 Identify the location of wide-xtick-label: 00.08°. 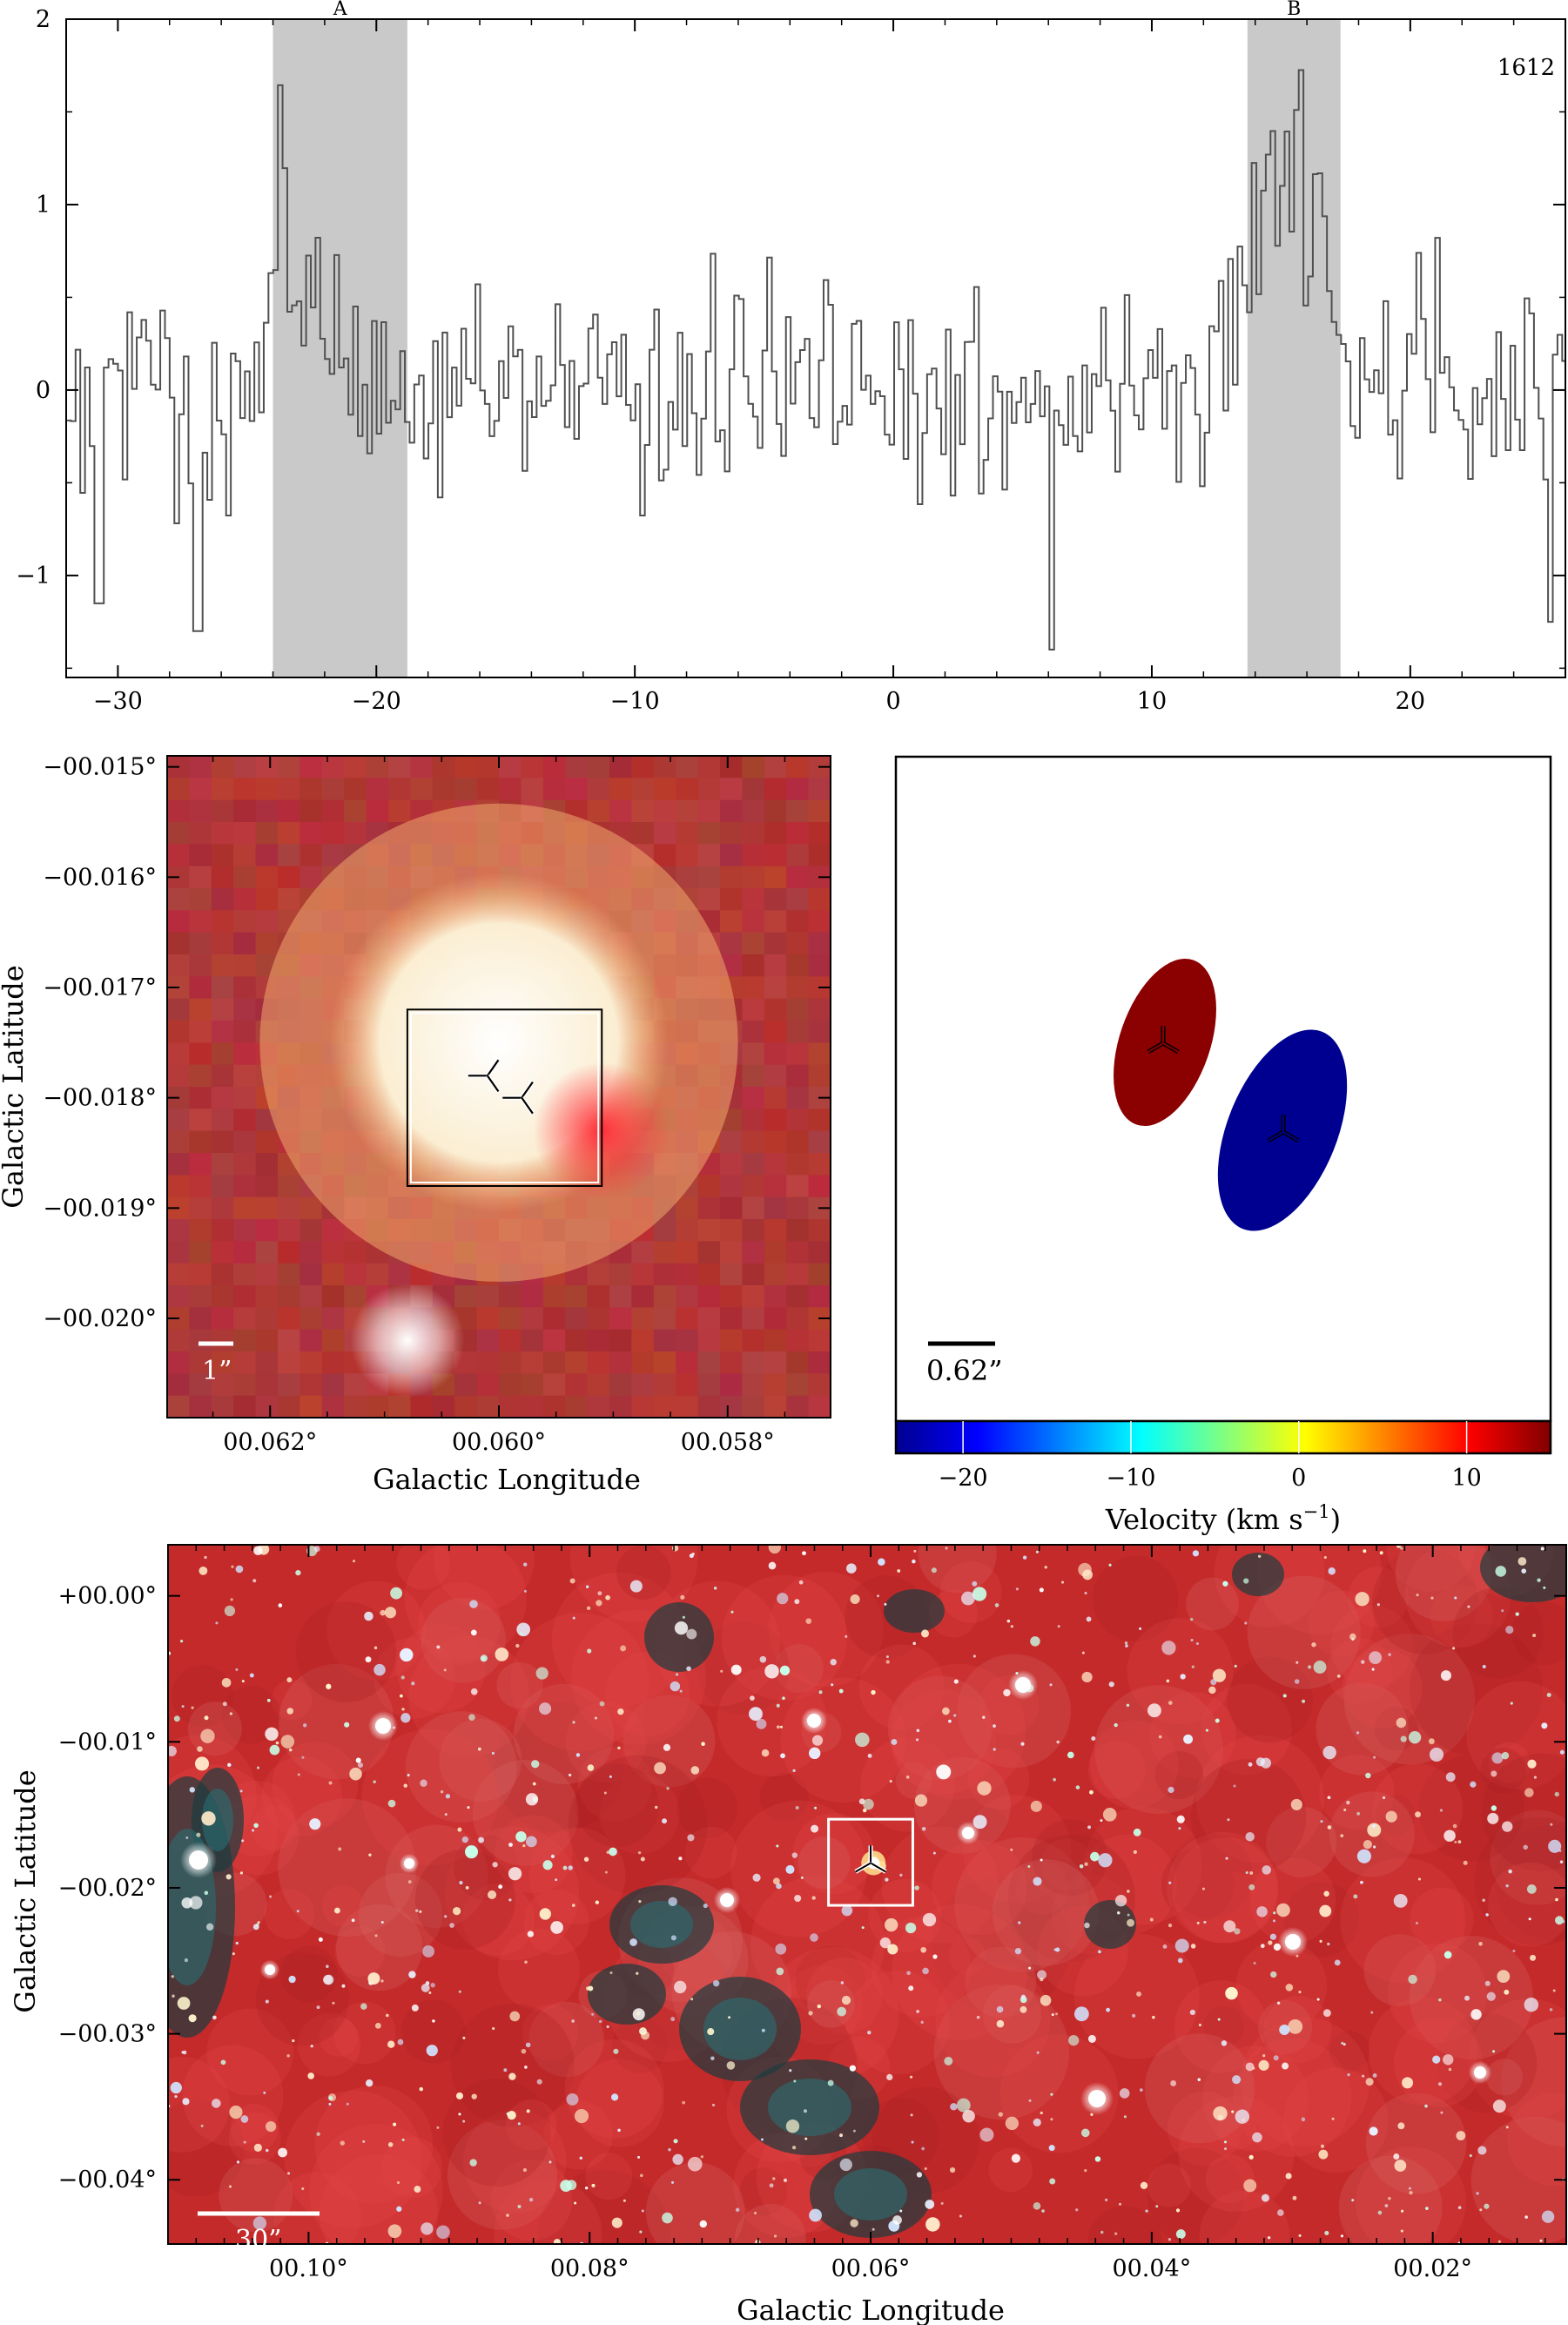
(589, 2268).